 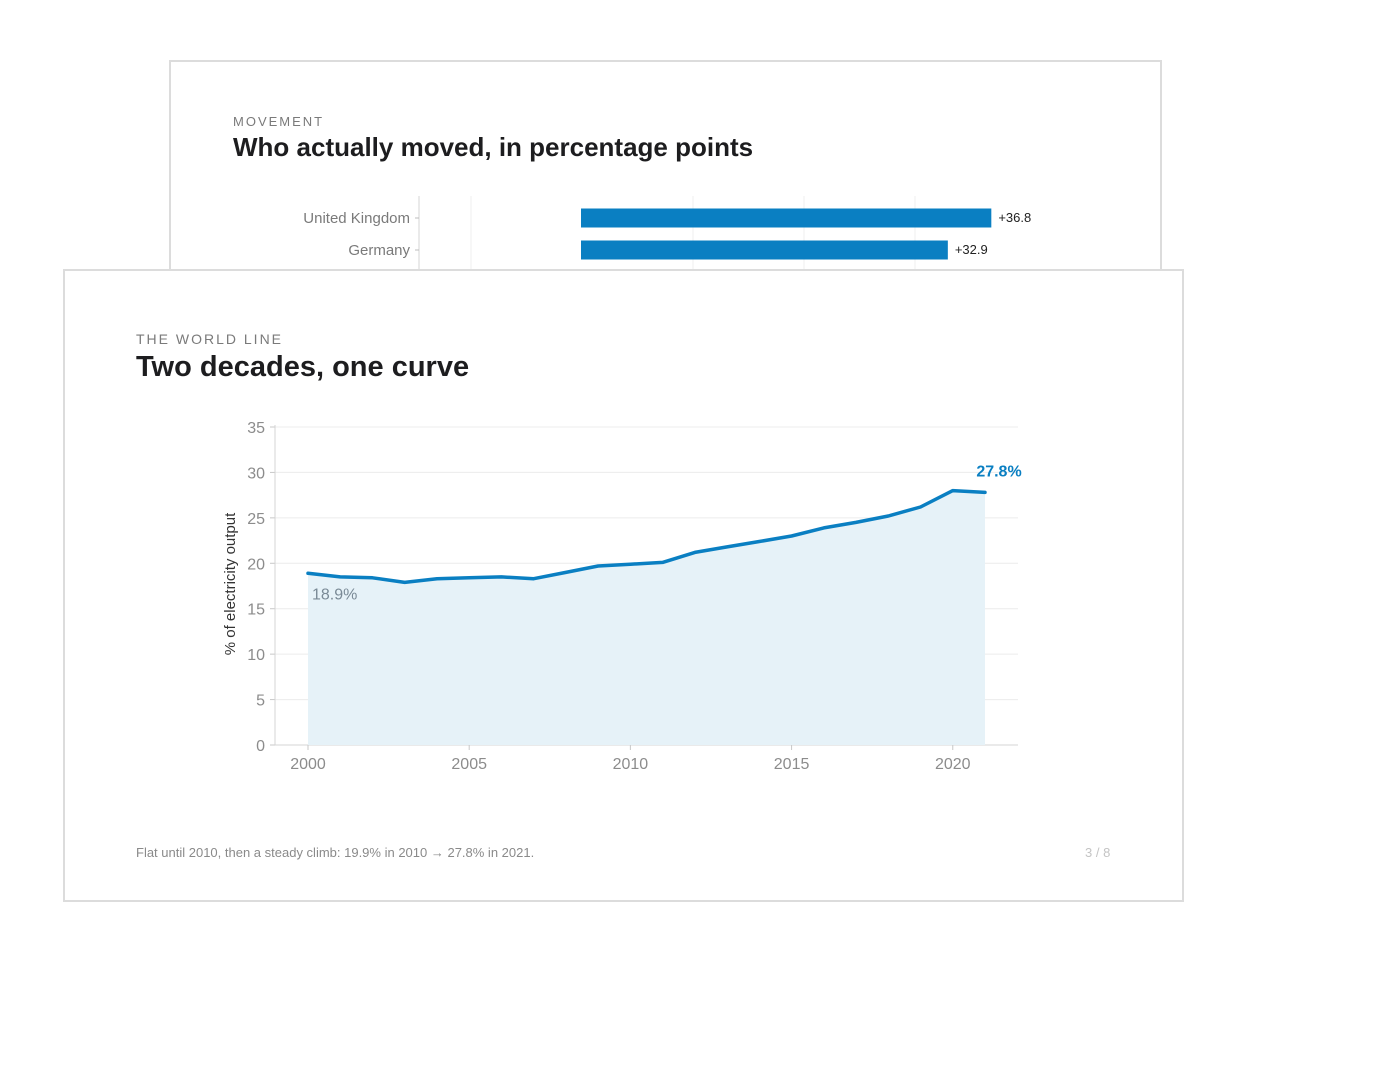 I want to click on card-kicker: THE WORLD LINE, so click(x=210, y=339).